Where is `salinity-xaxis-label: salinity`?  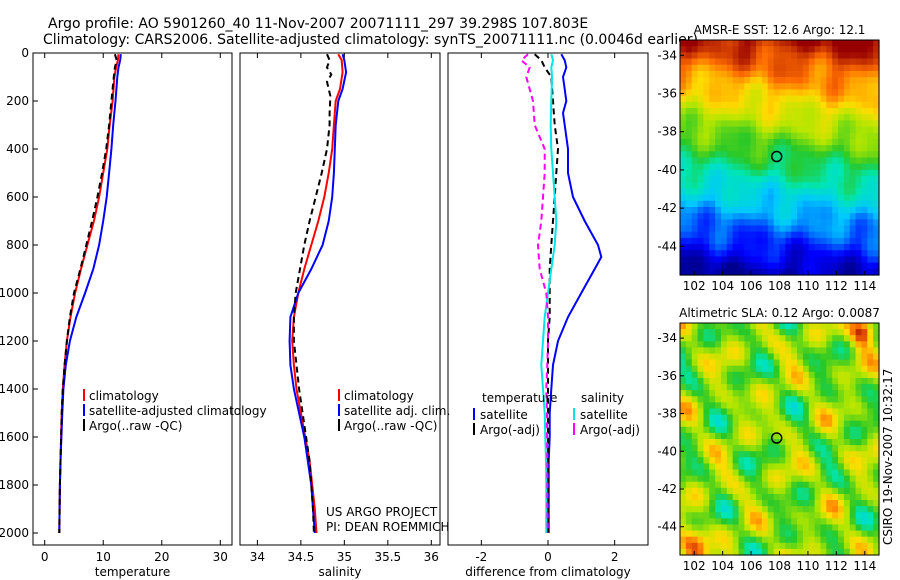
salinity-xaxis-label: salinity is located at coordinates (339, 572).